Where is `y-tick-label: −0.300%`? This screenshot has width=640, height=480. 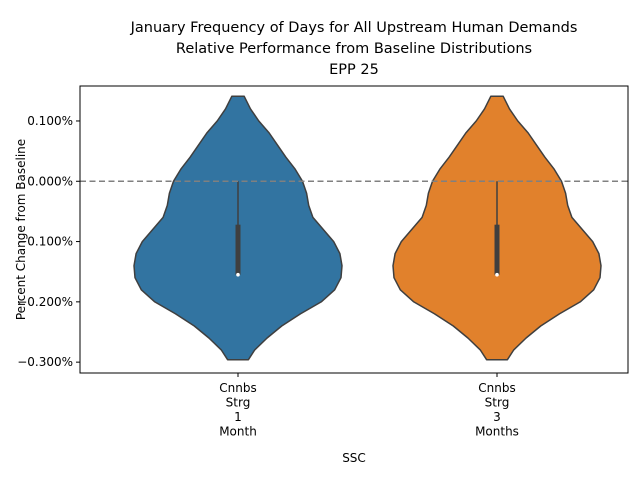 y-tick-label: −0.300% is located at coordinates (45, 362).